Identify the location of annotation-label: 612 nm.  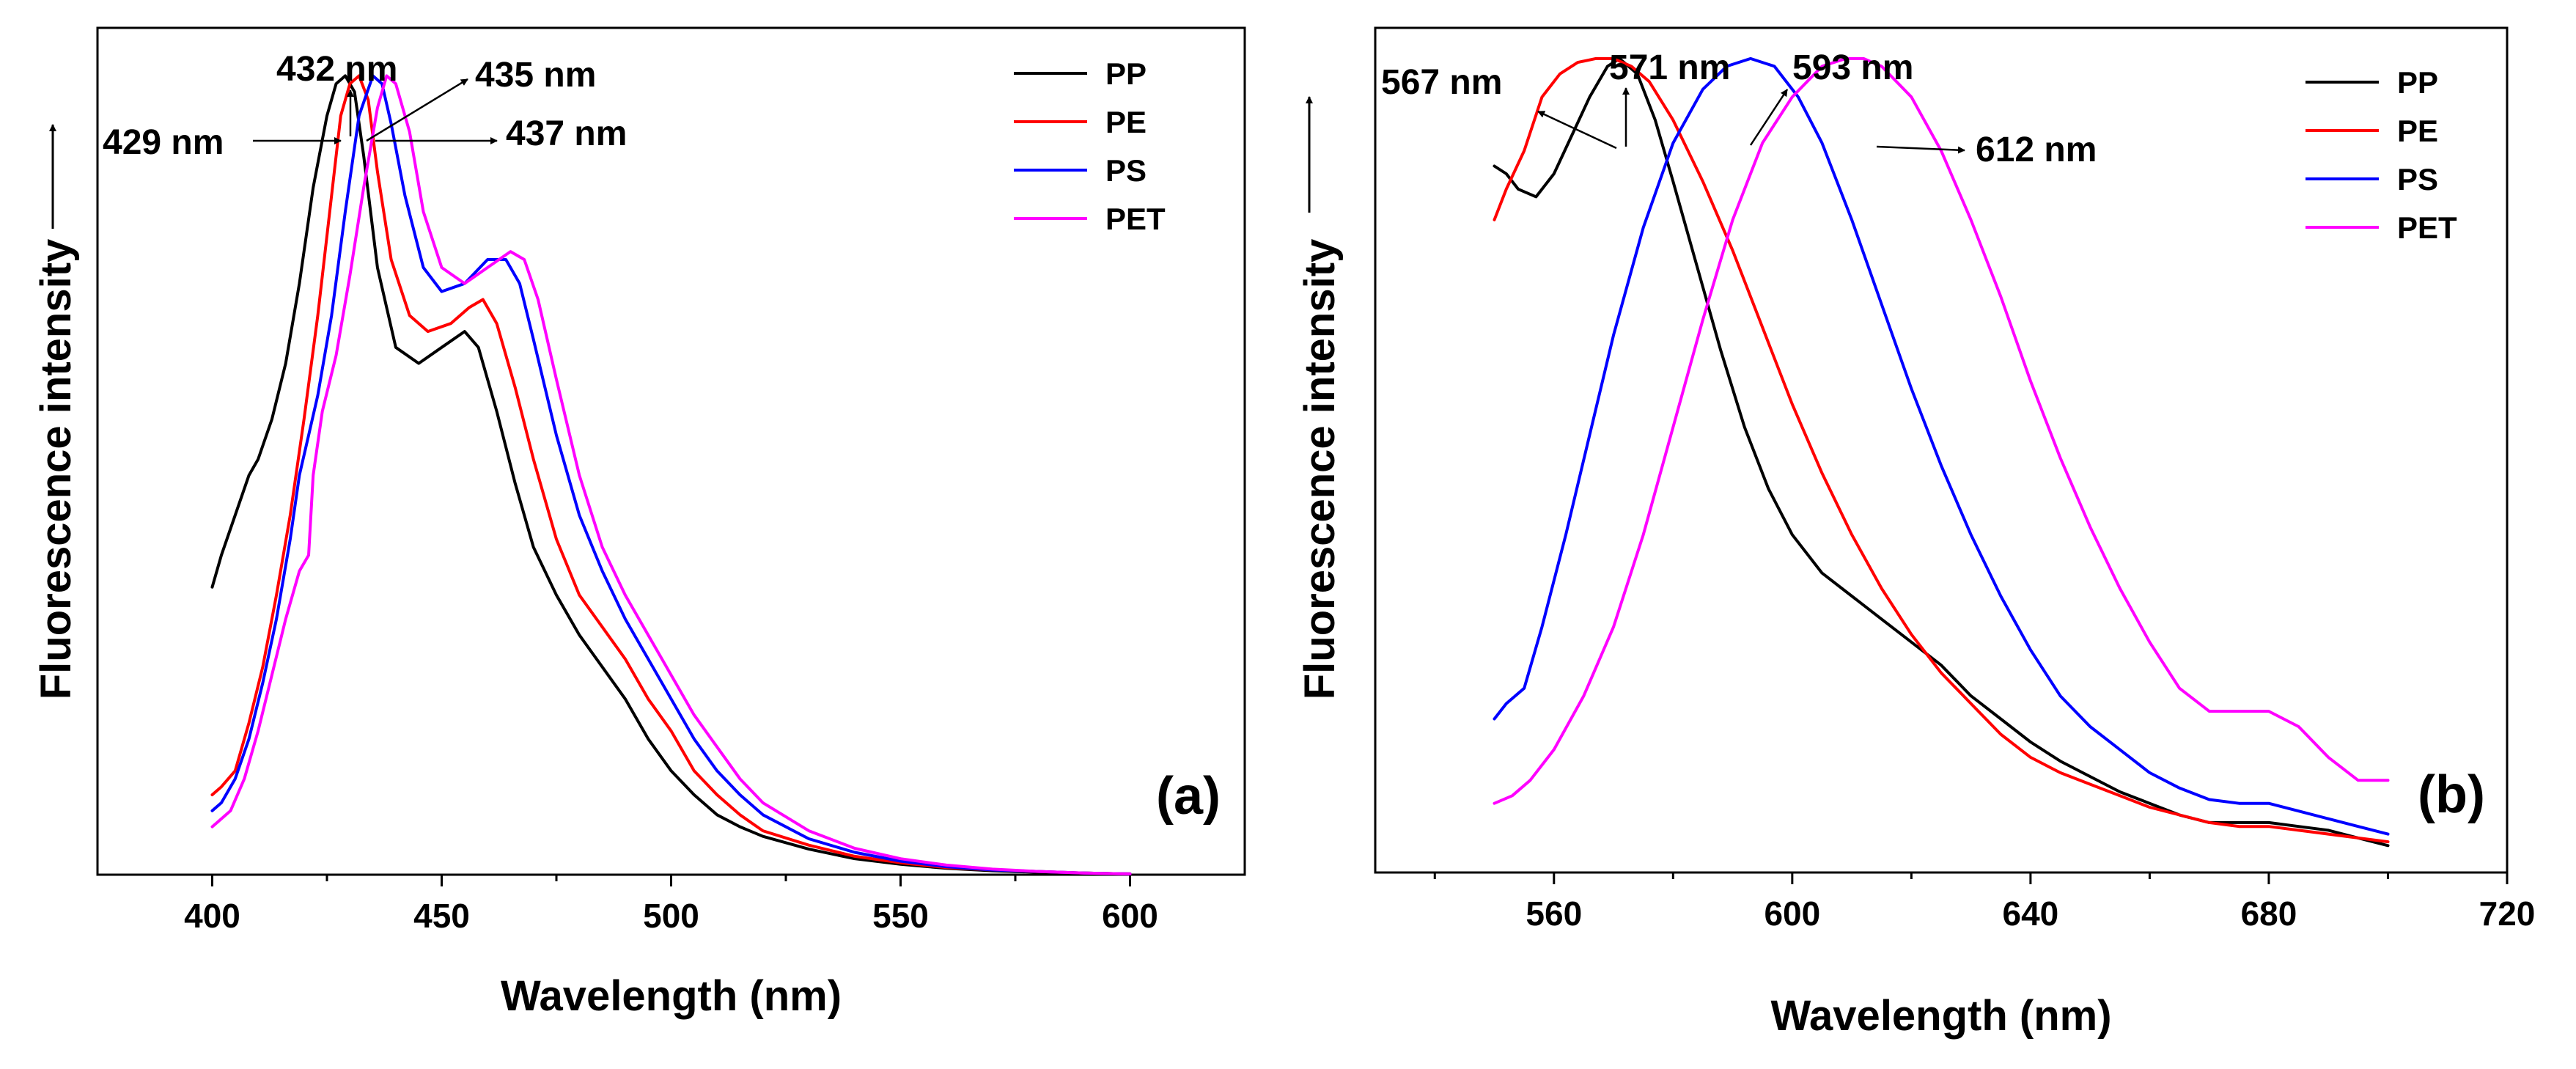
(2036, 150).